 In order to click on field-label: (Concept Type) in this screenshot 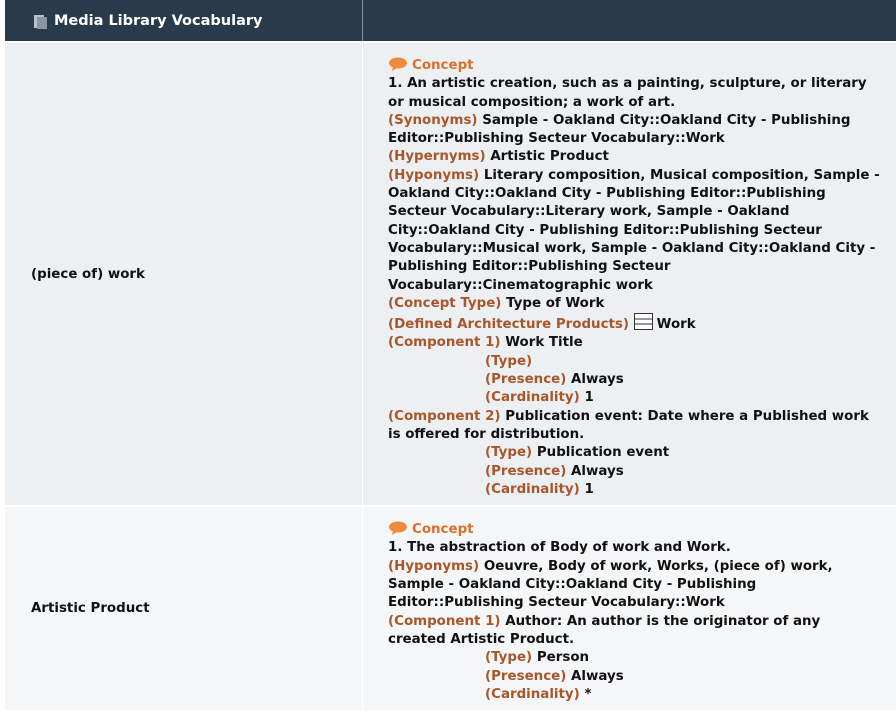, I will do `click(445, 303)`.